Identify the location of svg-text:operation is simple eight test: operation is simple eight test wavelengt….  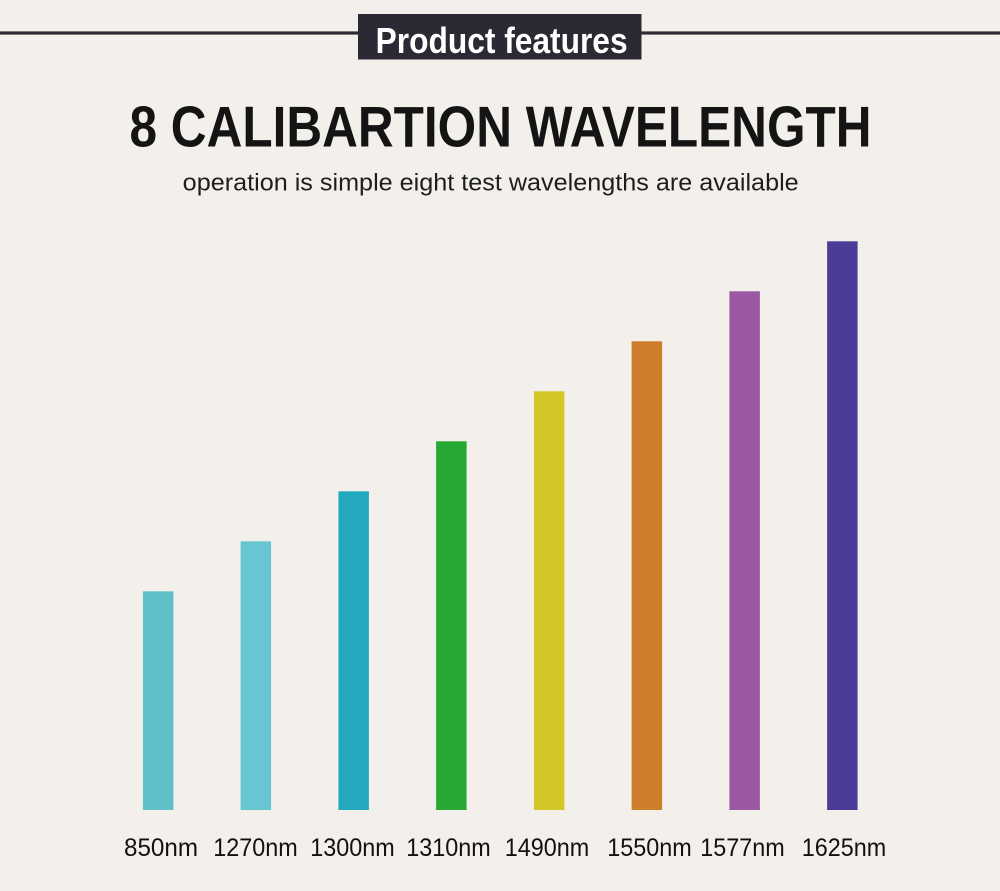
(491, 183).